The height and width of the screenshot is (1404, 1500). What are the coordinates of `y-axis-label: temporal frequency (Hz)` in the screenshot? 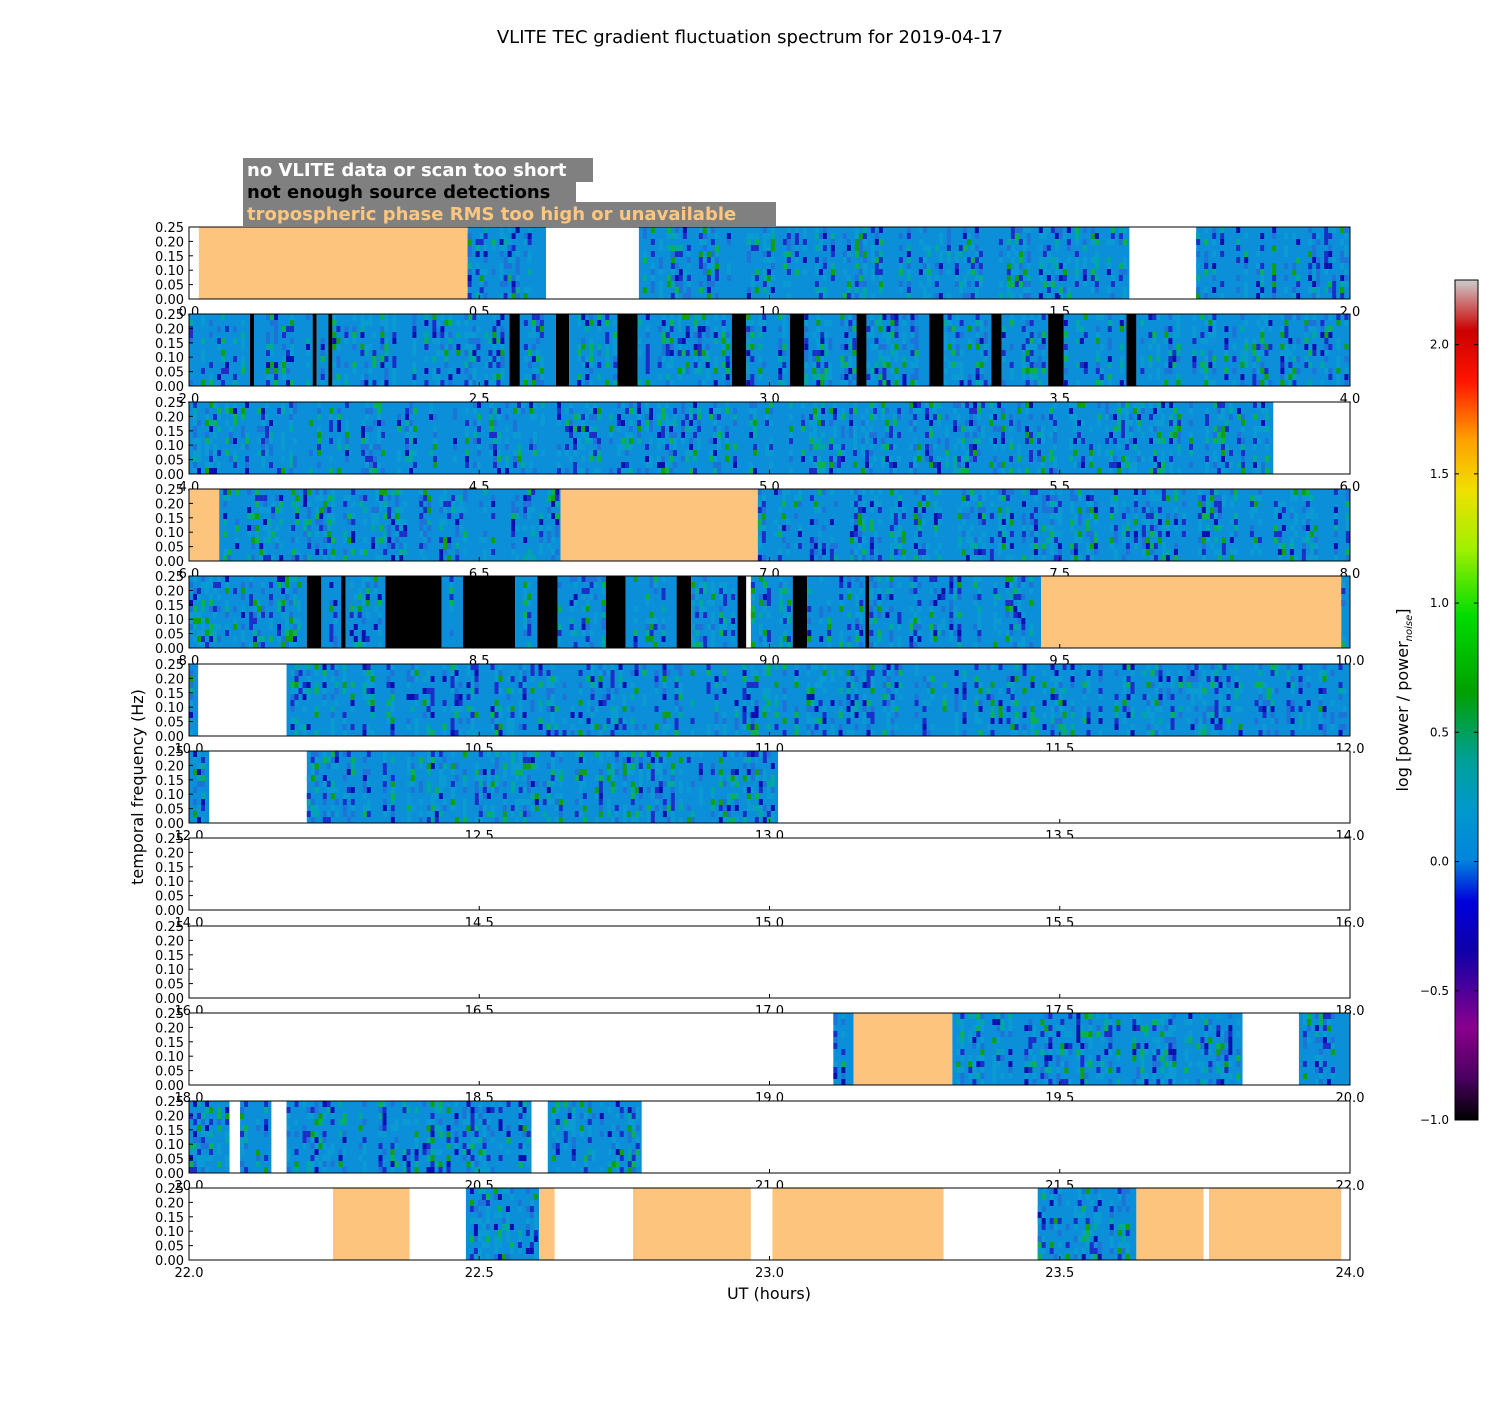 It's located at (137, 787).